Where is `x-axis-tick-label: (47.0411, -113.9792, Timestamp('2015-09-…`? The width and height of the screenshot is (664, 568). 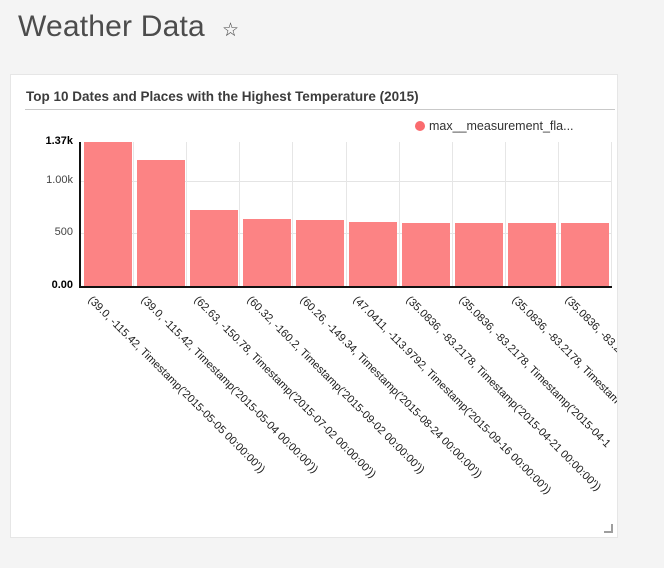
x-axis-tick-label: (47.0411, -113.9792, Timestamp('2015-09-… is located at coordinates (452, 395).